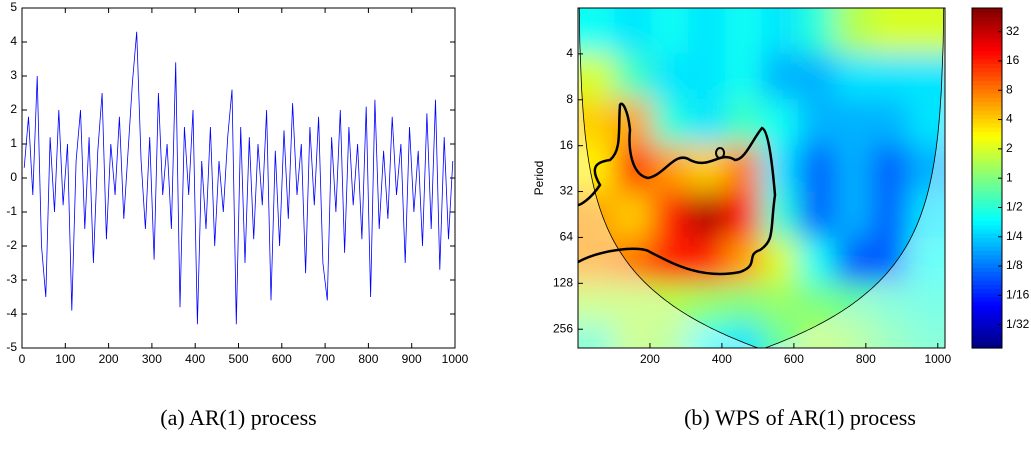  What do you see at coordinates (563, 282) in the screenshot?
I see `y-tick-label: 128` at bounding box center [563, 282].